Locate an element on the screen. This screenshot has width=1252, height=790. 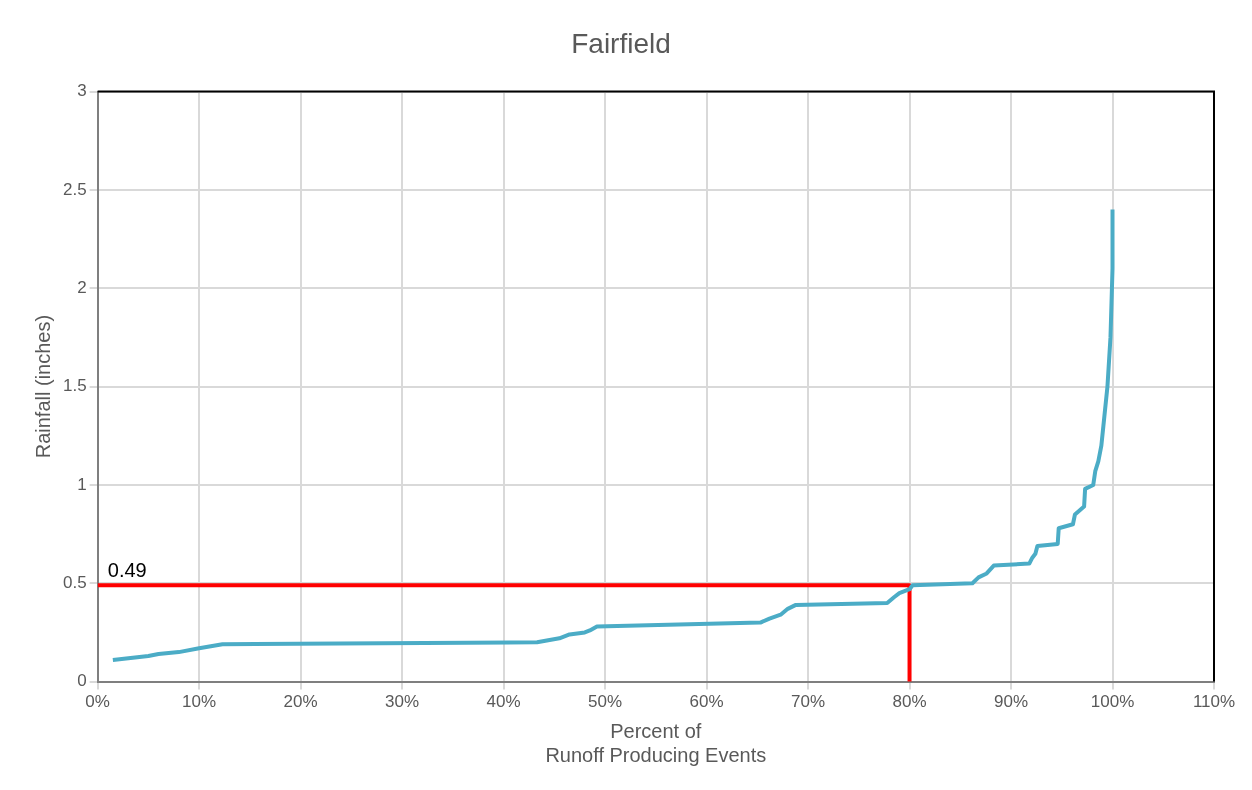
y-axis-title: Rainfall (inches) is located at coordinates (42, 386).